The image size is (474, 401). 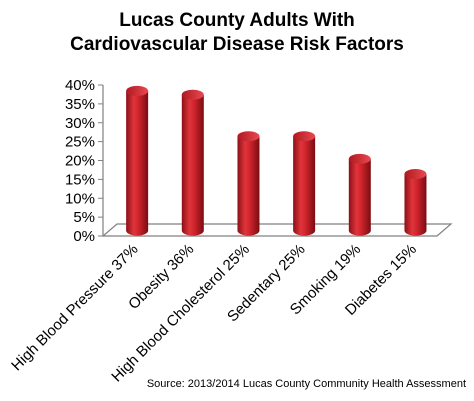 I want to click on floor-plane, so click(x=277, y=230).